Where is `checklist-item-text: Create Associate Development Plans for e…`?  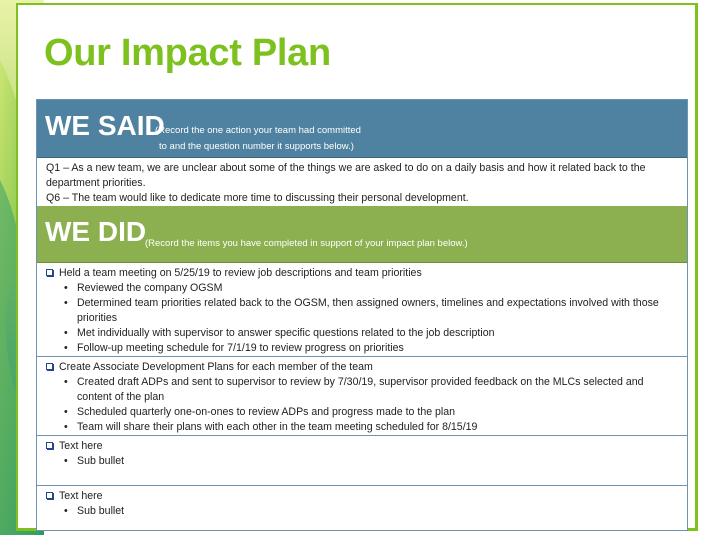 checklist-item-text: Create Associate Development Plans for e… is located at coordinates (216, 367).